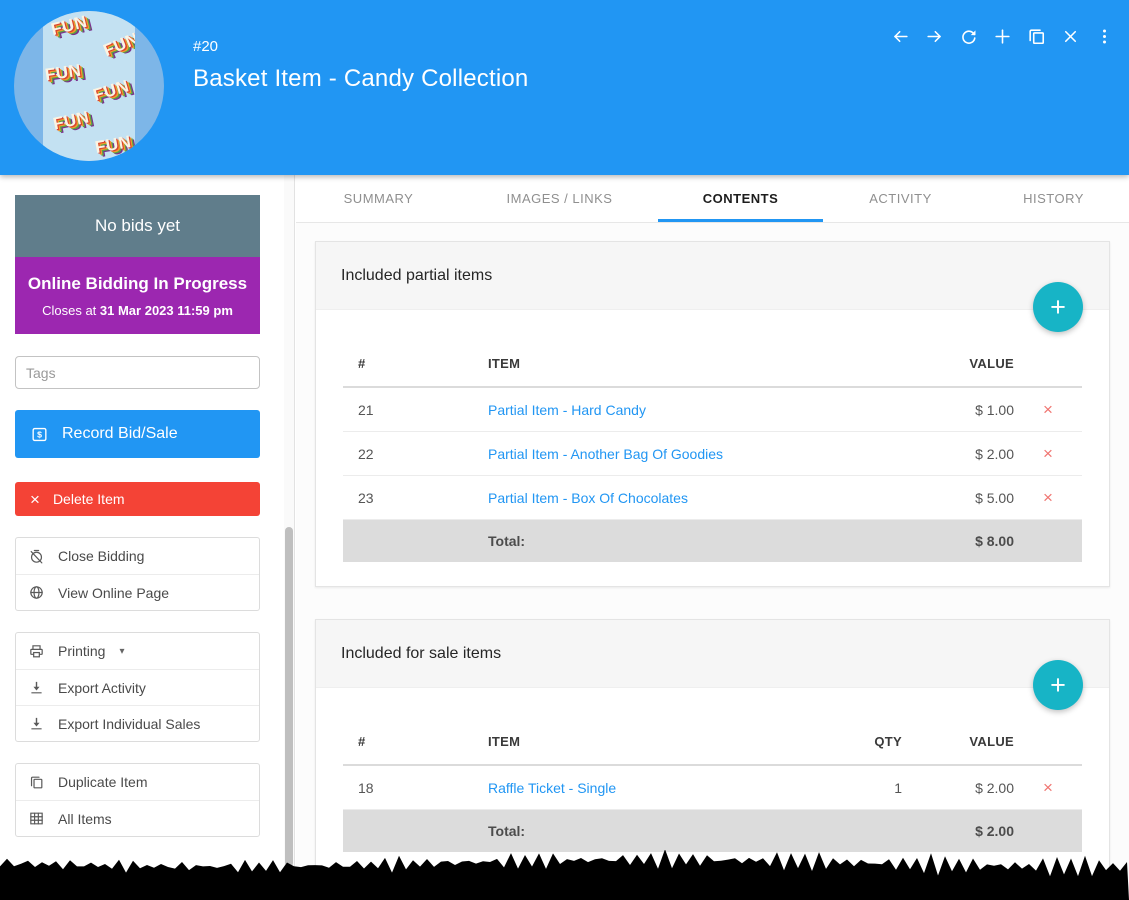 The image size is (1129, 900). Describe the element at coordinates (137, 651) in the screenshot. I see `printing-dropdown: Printing ▾` at that location.